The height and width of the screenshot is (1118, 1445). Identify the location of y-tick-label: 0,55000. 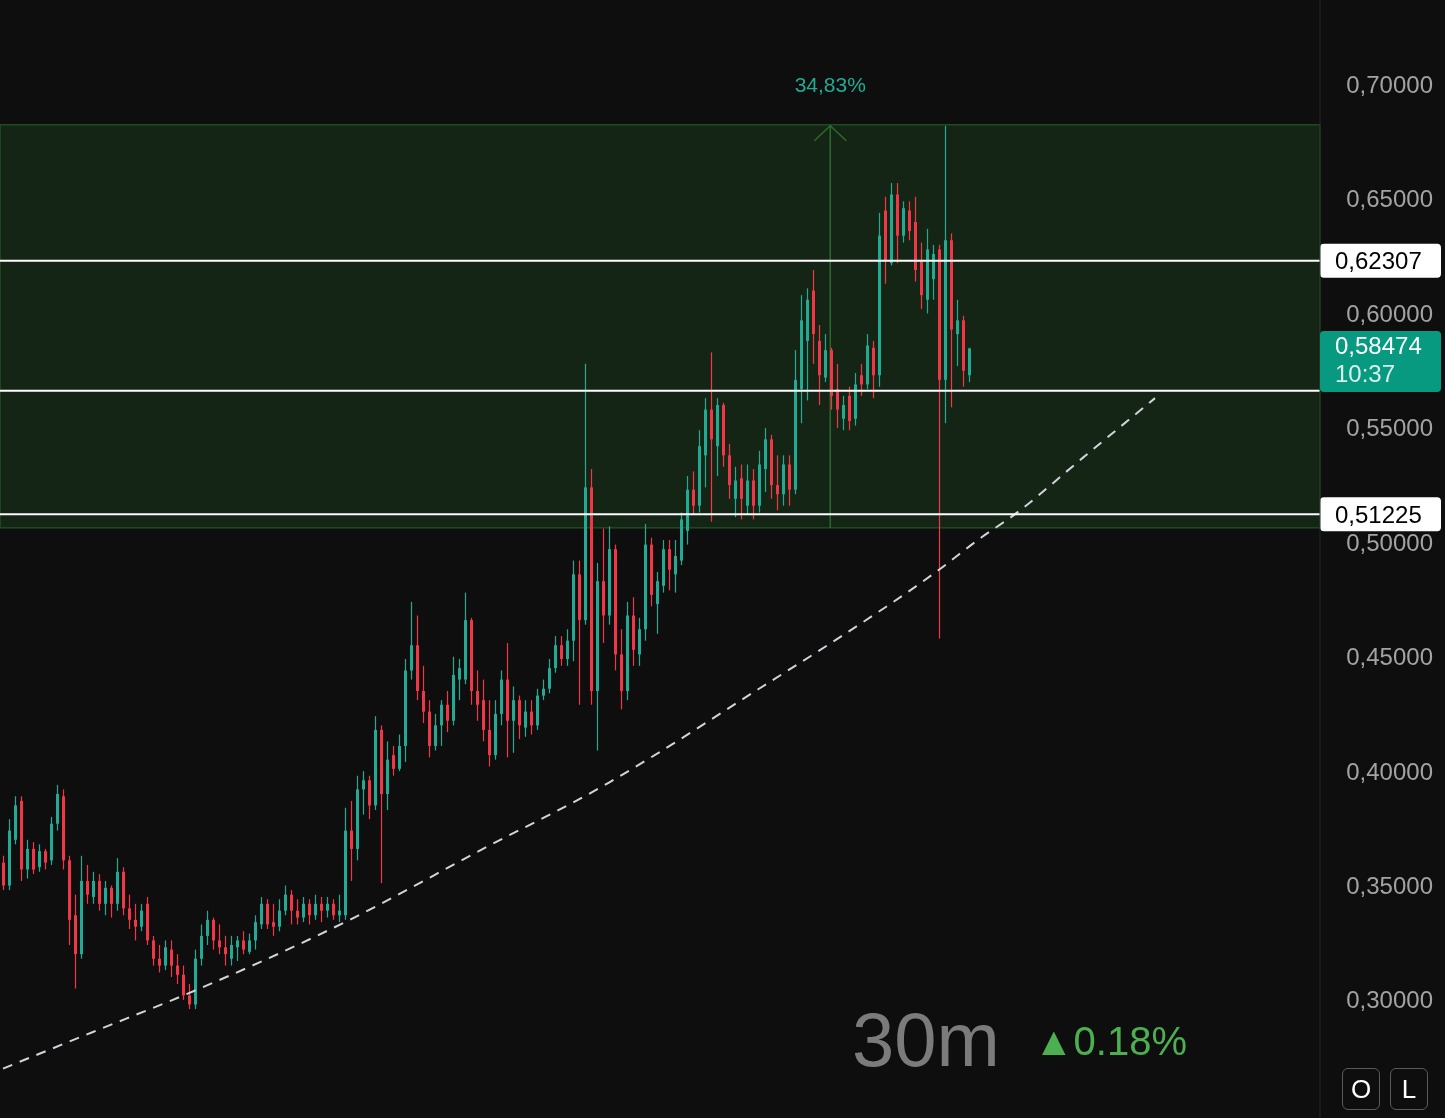
(1389, 428).